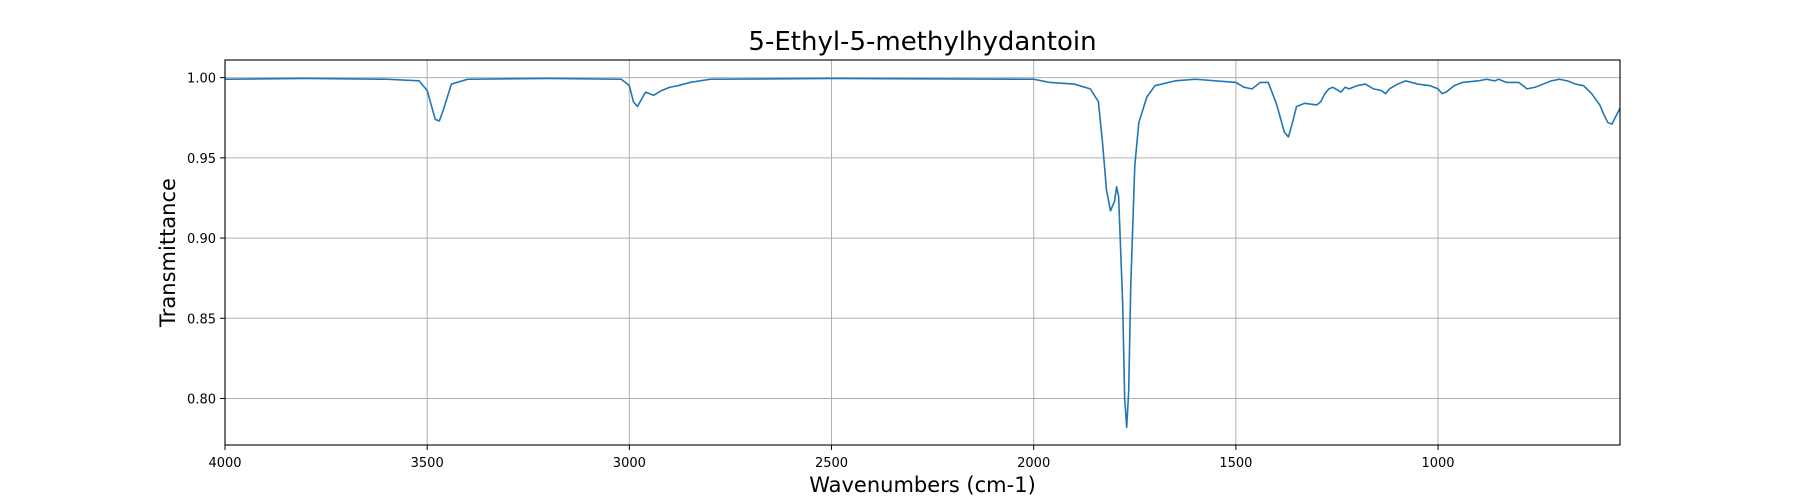  I want to click on y-tick-label: 0.90, so click(201, 239).